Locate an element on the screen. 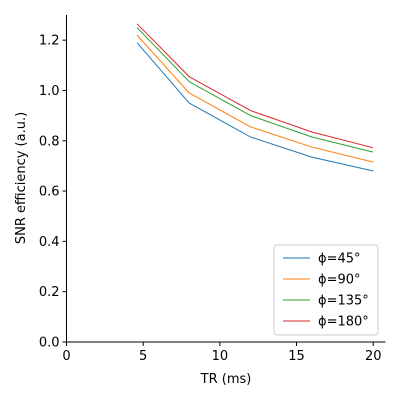 This screenshot has width=400, height=400. x-tick-label: 15 is located at coordinates (296, 356).